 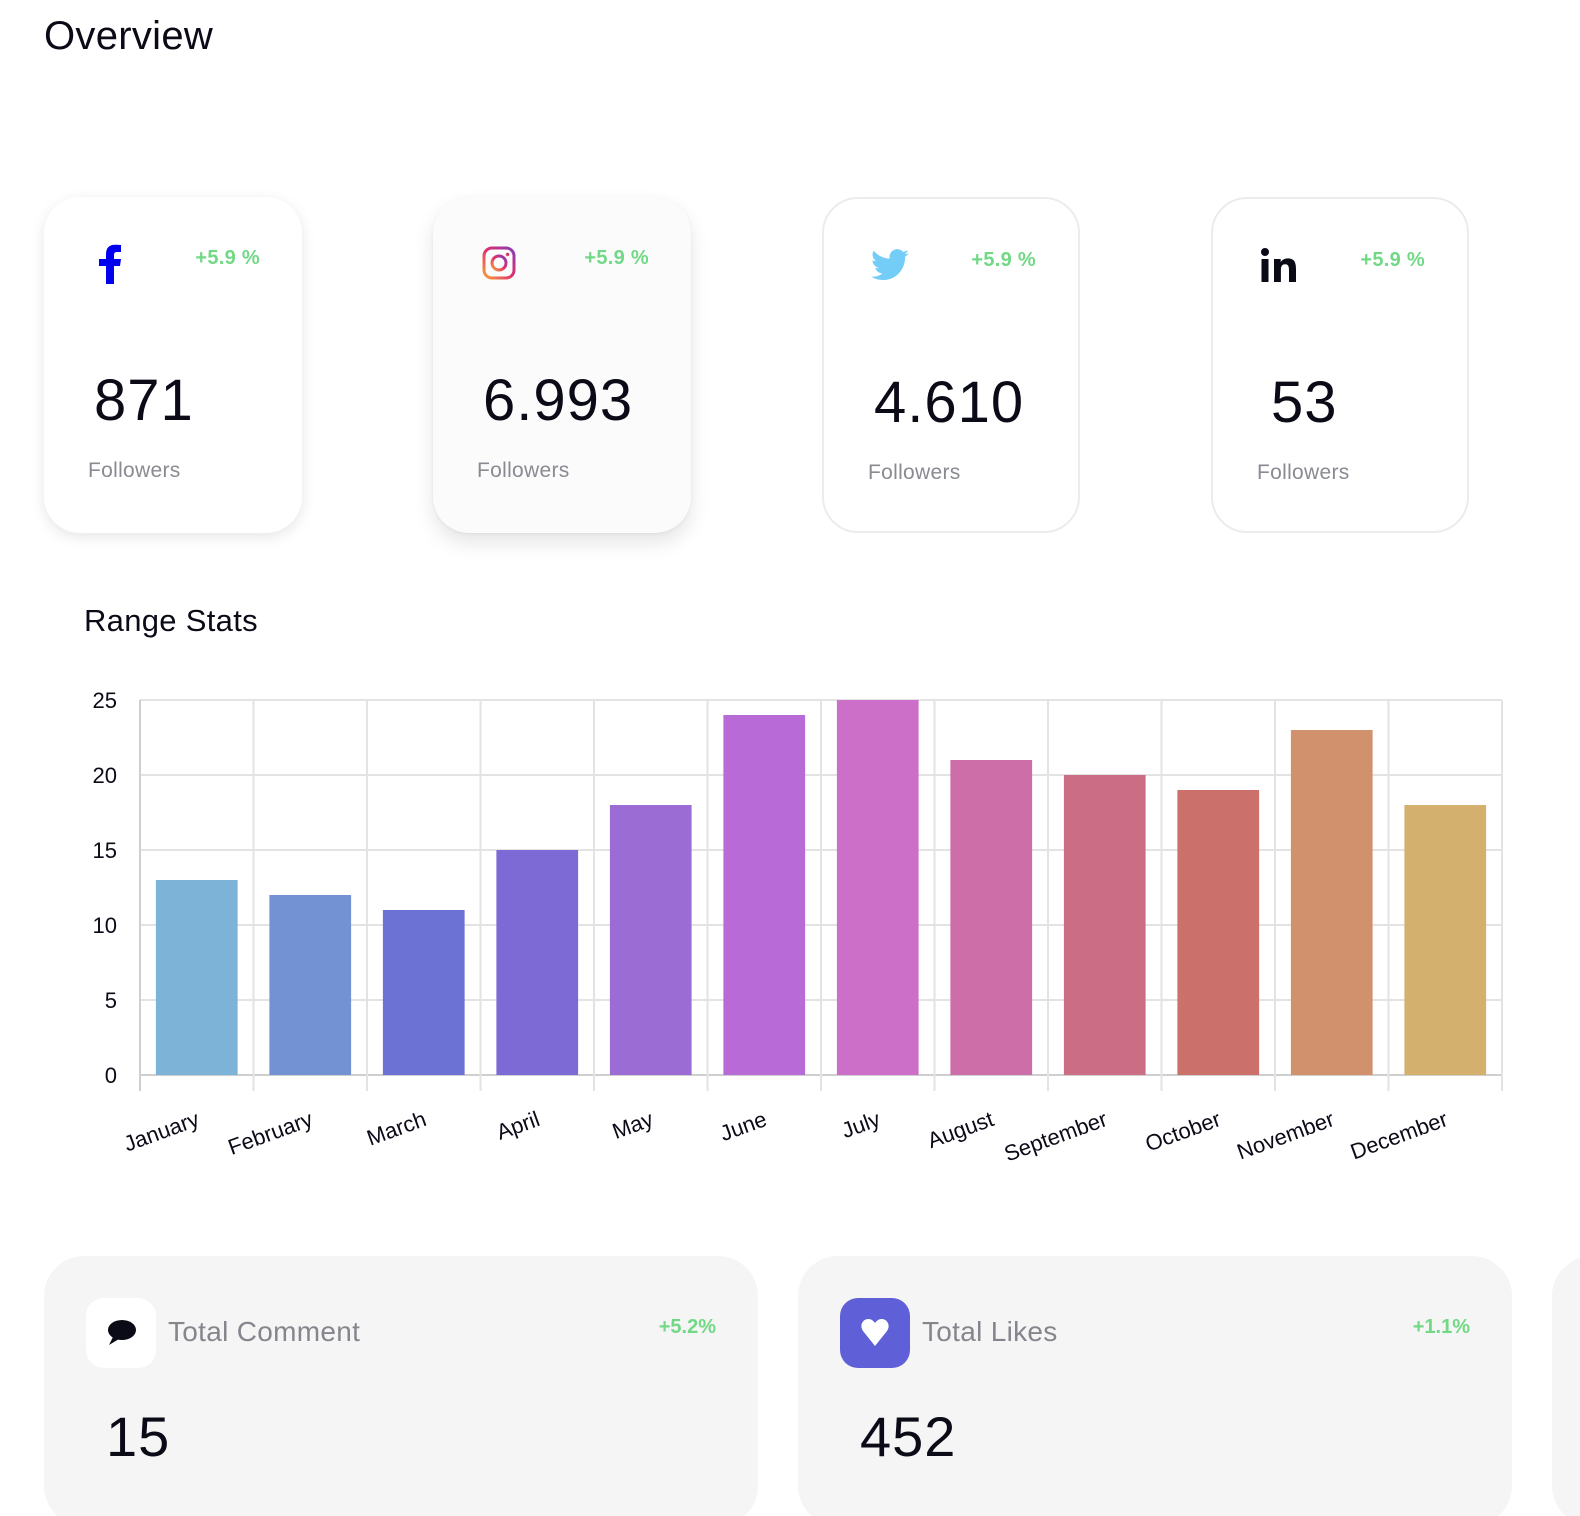 I want to click on total-likes-card: Total Likes +1.1% 452, so click(x=1155, y=1386).